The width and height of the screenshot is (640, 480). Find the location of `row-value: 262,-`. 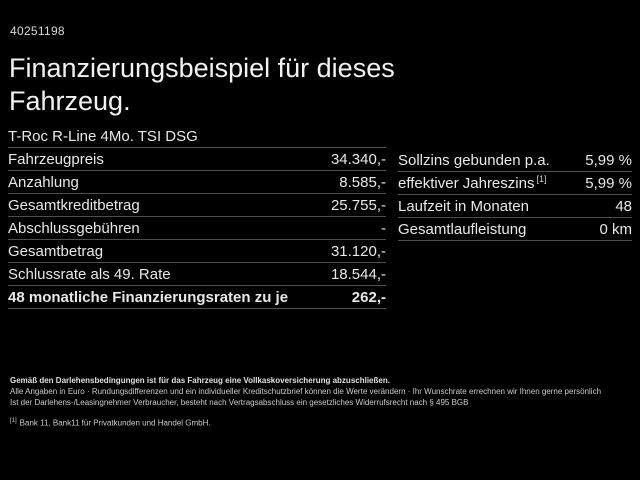

row-value: 262,- is located at coordinates (368, 297).